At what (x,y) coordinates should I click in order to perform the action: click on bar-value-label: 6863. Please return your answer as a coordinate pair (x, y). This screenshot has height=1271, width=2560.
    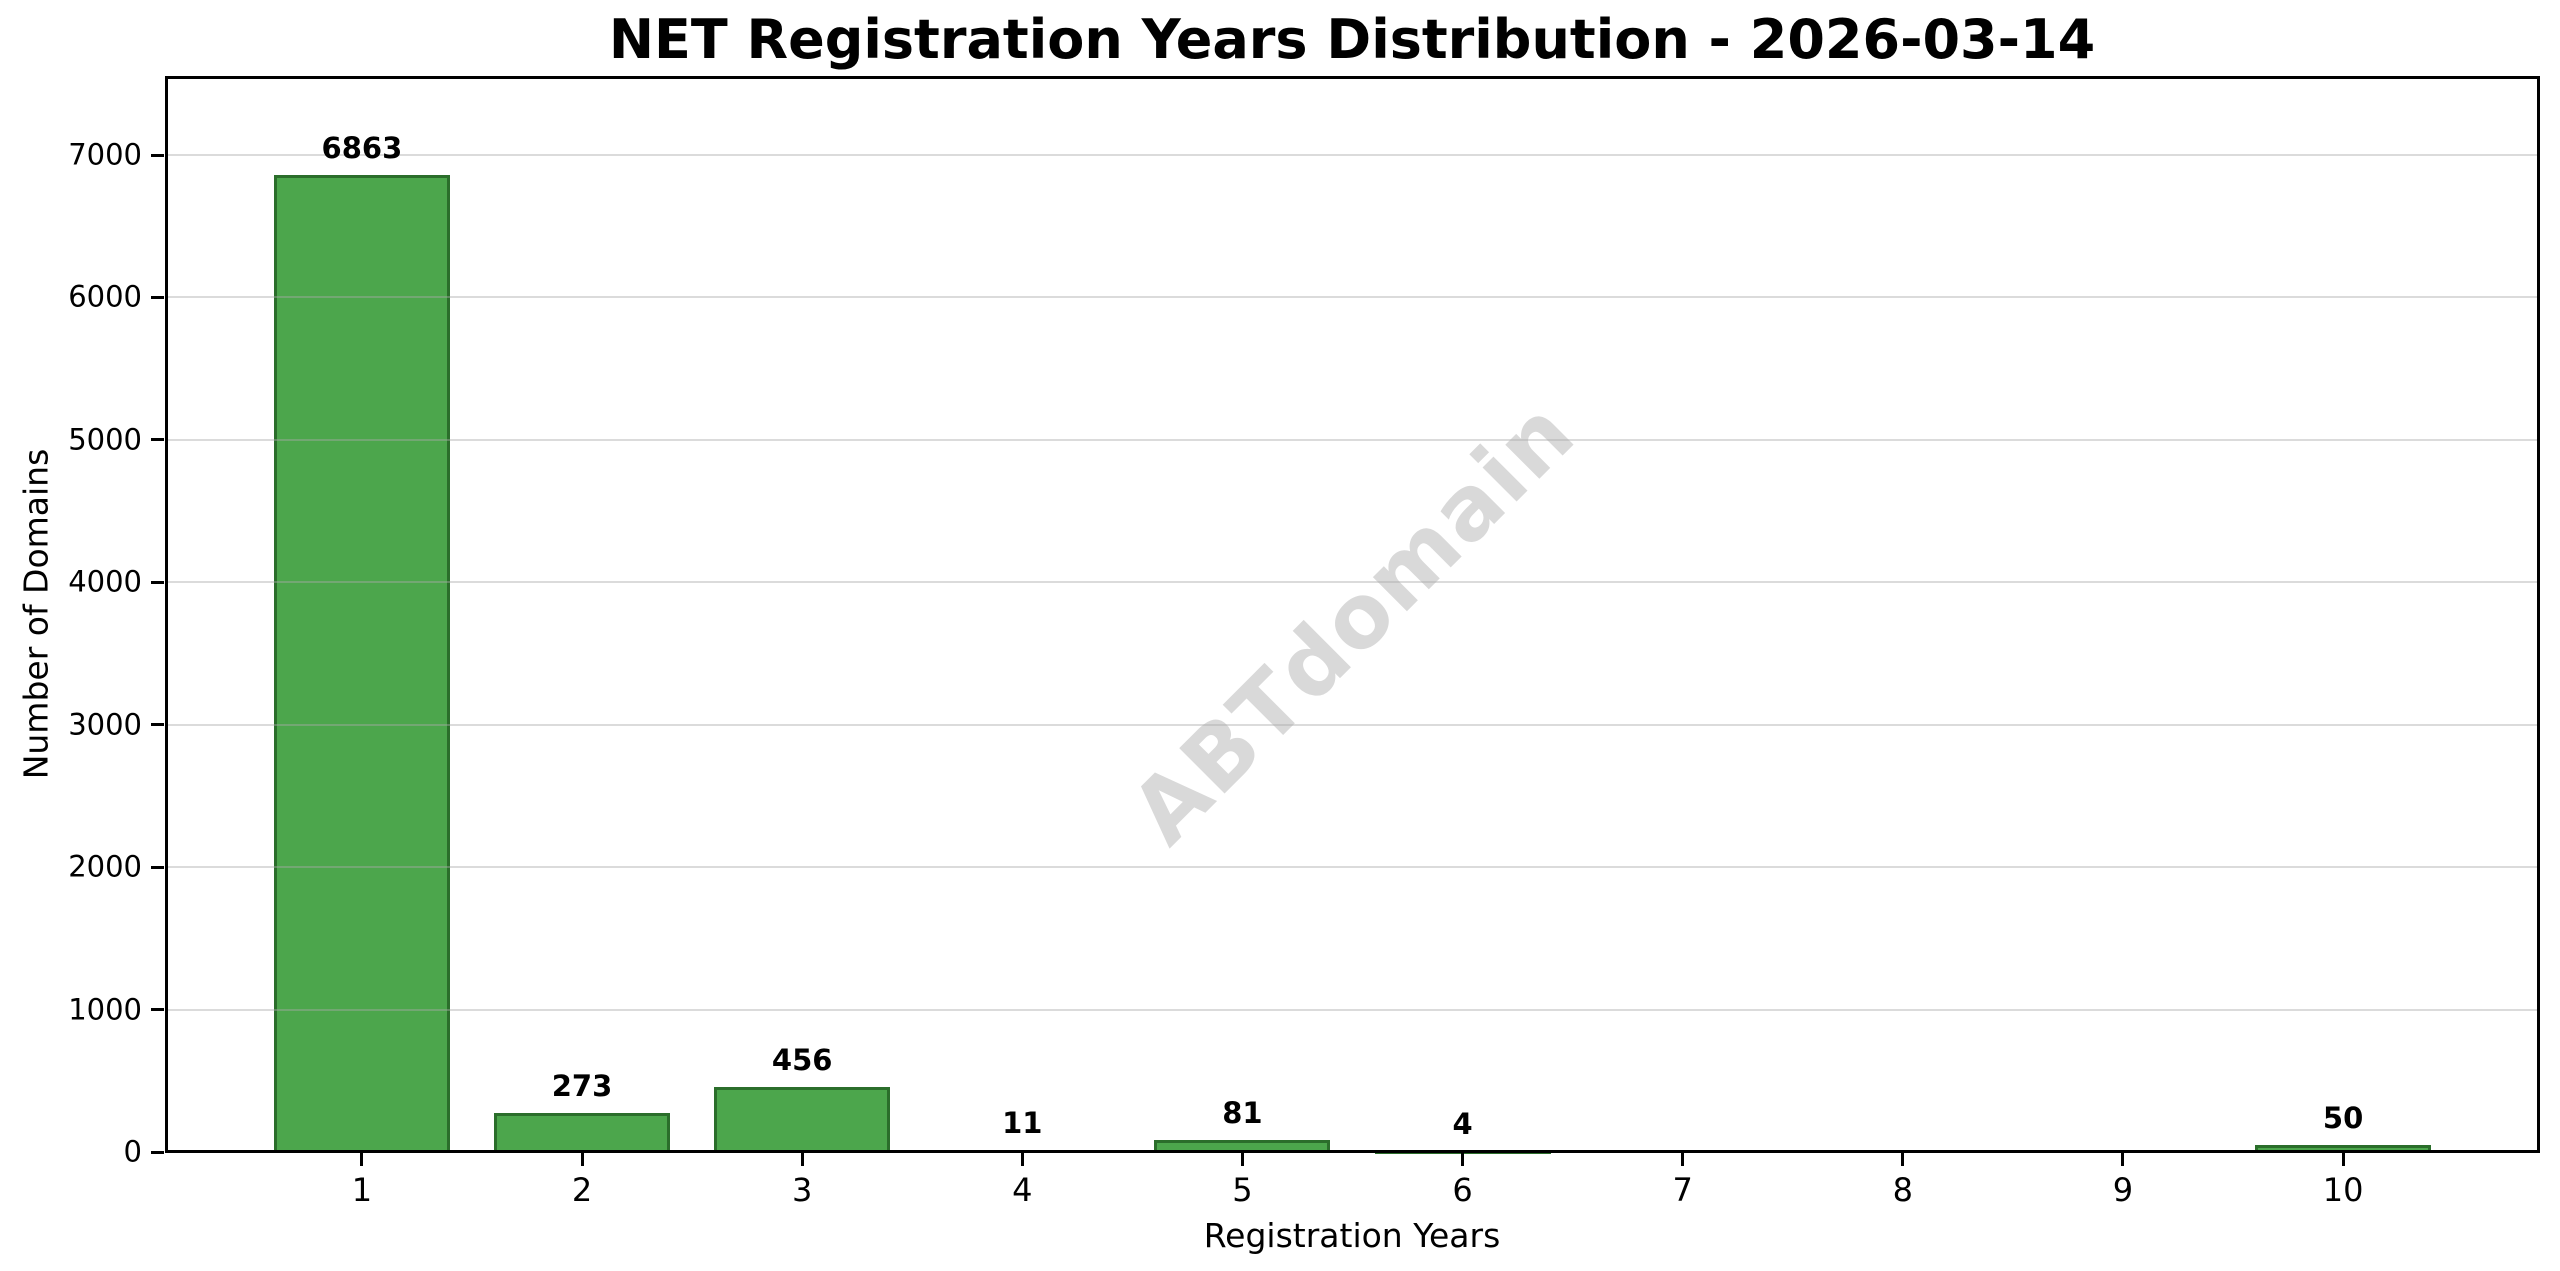
    Looking at the image, I should click on (362, 148).